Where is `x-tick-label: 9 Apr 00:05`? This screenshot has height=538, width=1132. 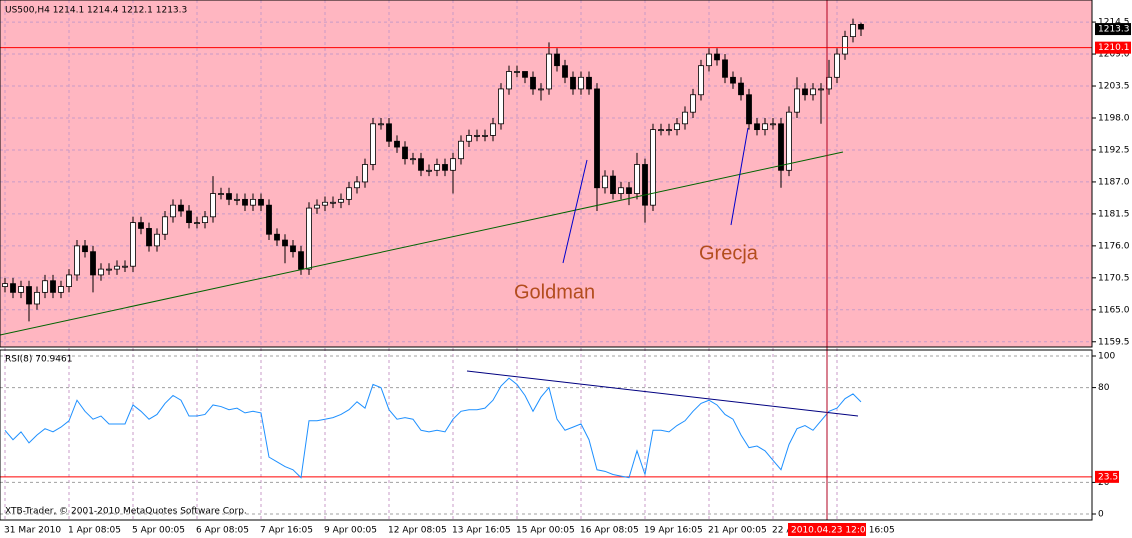
x-tick-label: 9 Apr 00:05 is located at coordinates (350, 531).